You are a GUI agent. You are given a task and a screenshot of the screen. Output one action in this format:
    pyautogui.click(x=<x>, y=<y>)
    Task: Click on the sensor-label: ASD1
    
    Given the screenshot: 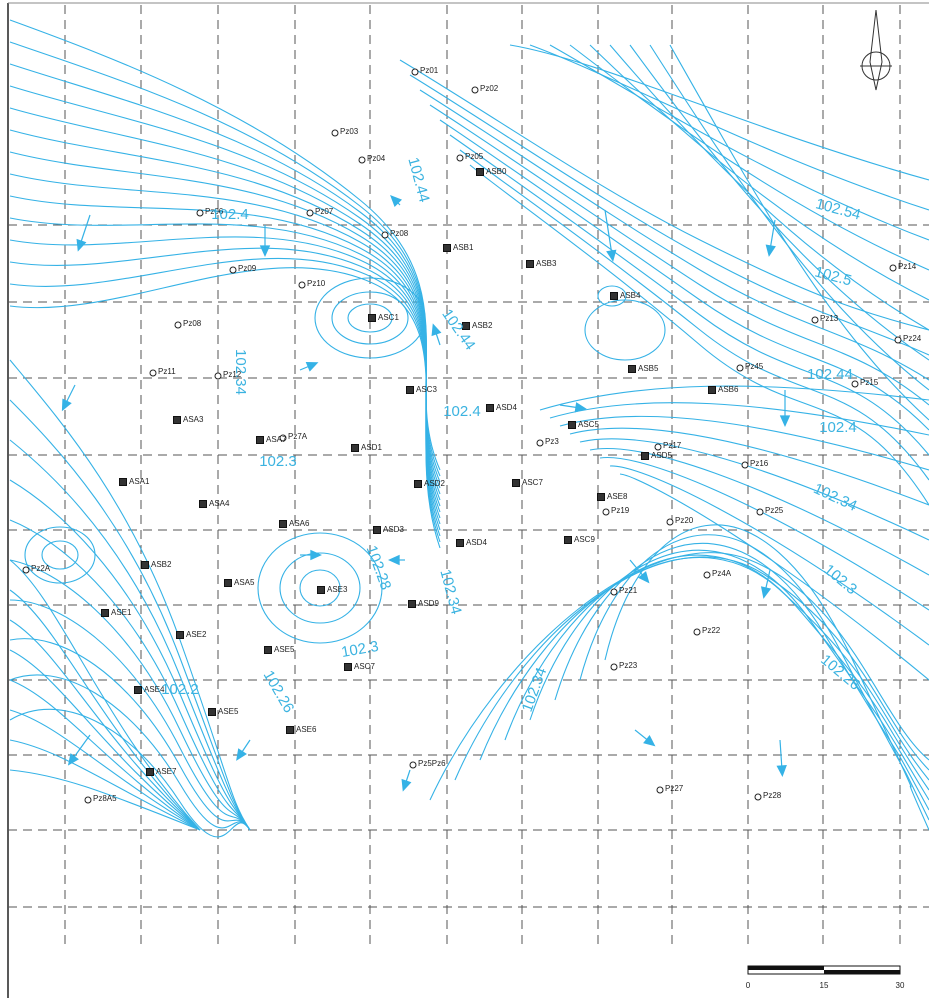 What is the action you would take?
    pyautogui.click(x=371, y=447)
    